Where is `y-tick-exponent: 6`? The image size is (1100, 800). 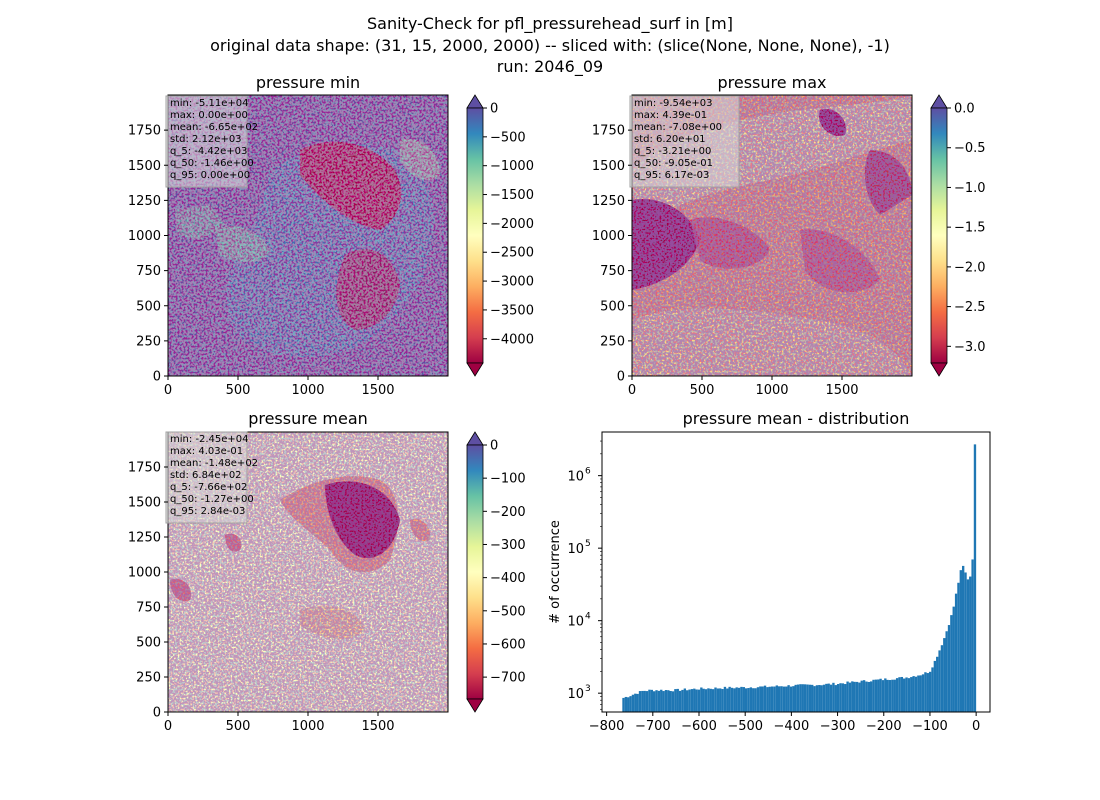 y-tick-exponent: 6 is located at coordinates (588, 472).